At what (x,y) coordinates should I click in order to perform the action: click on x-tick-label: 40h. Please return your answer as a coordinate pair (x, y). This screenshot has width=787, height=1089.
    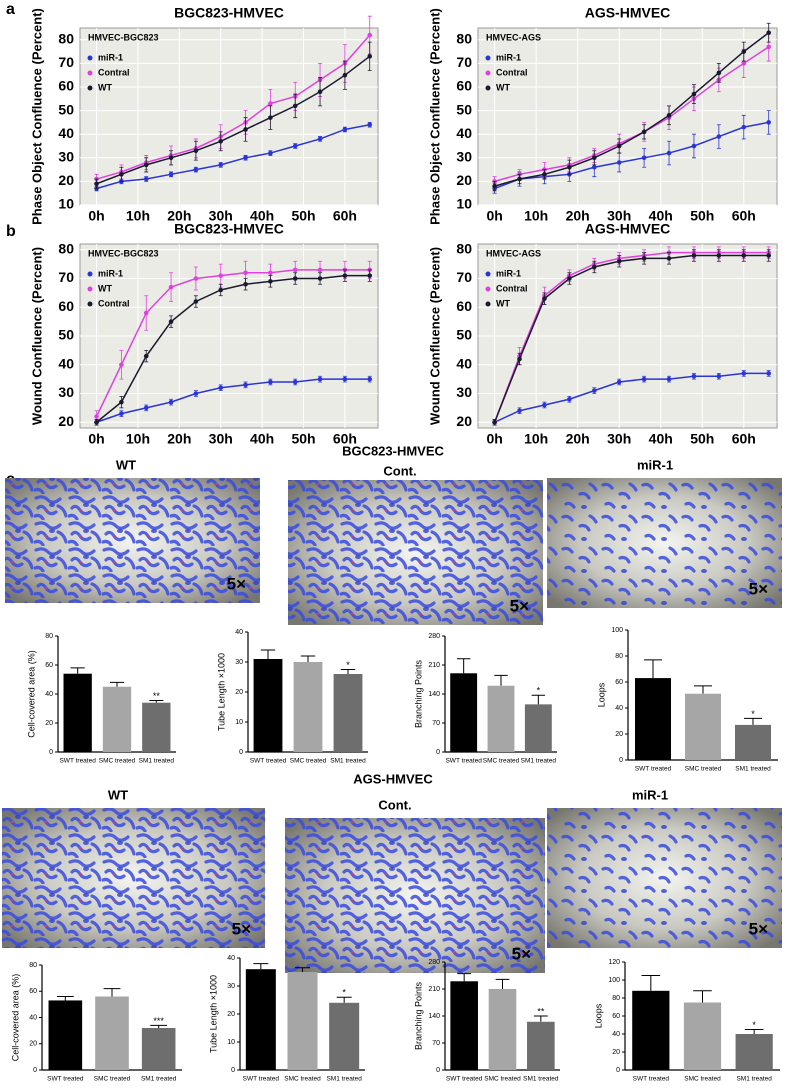
    Looking at the image, I should click on (661, 439).